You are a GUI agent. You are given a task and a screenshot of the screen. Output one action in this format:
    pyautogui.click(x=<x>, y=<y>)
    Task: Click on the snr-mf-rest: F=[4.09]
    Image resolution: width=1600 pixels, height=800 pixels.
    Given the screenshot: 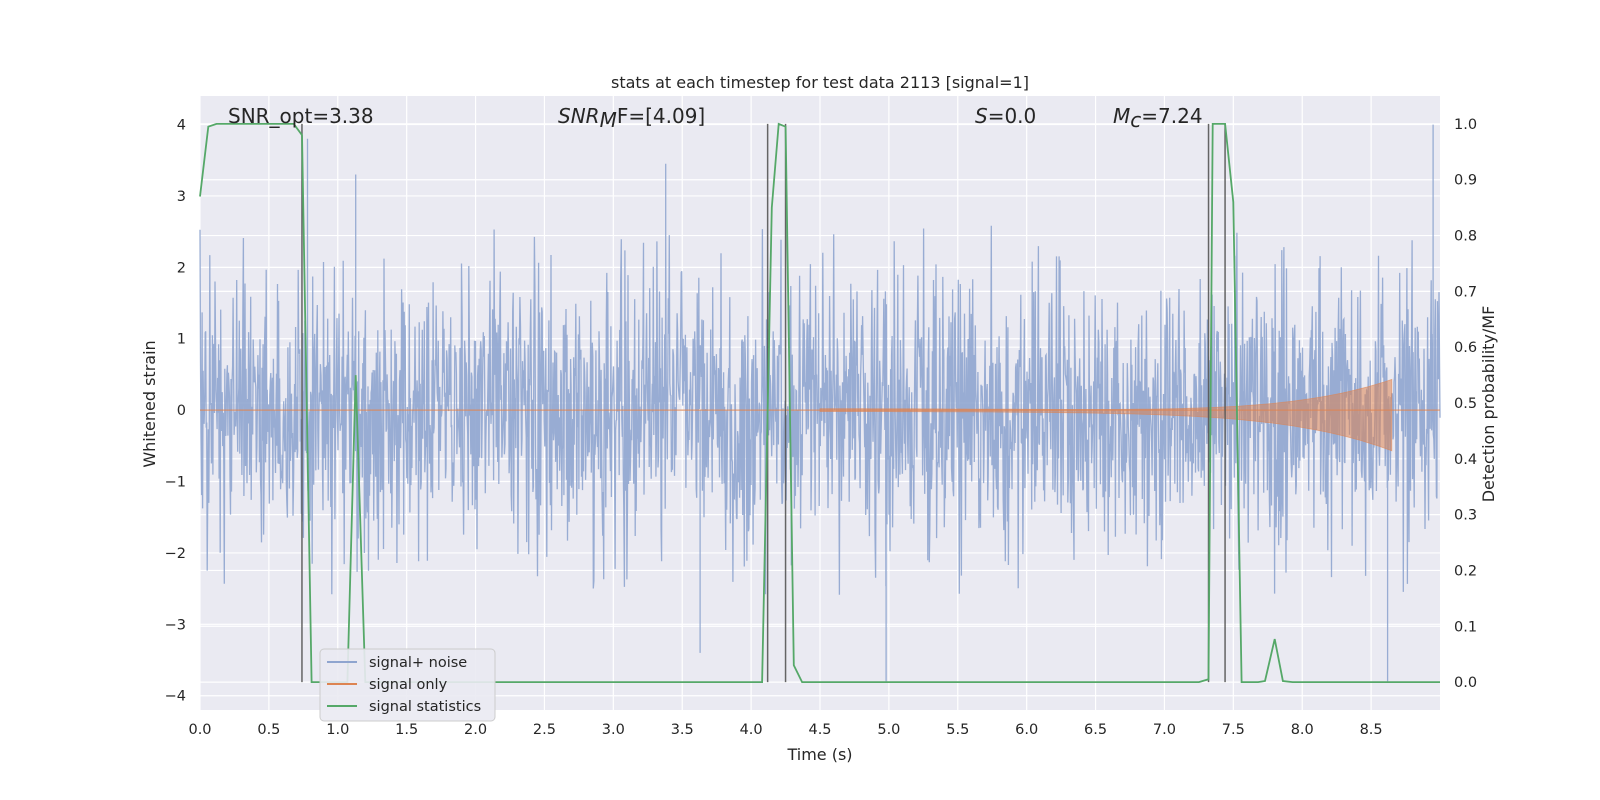 What is the action you would take?
    pyautogui.click(x=661, y=116)
    